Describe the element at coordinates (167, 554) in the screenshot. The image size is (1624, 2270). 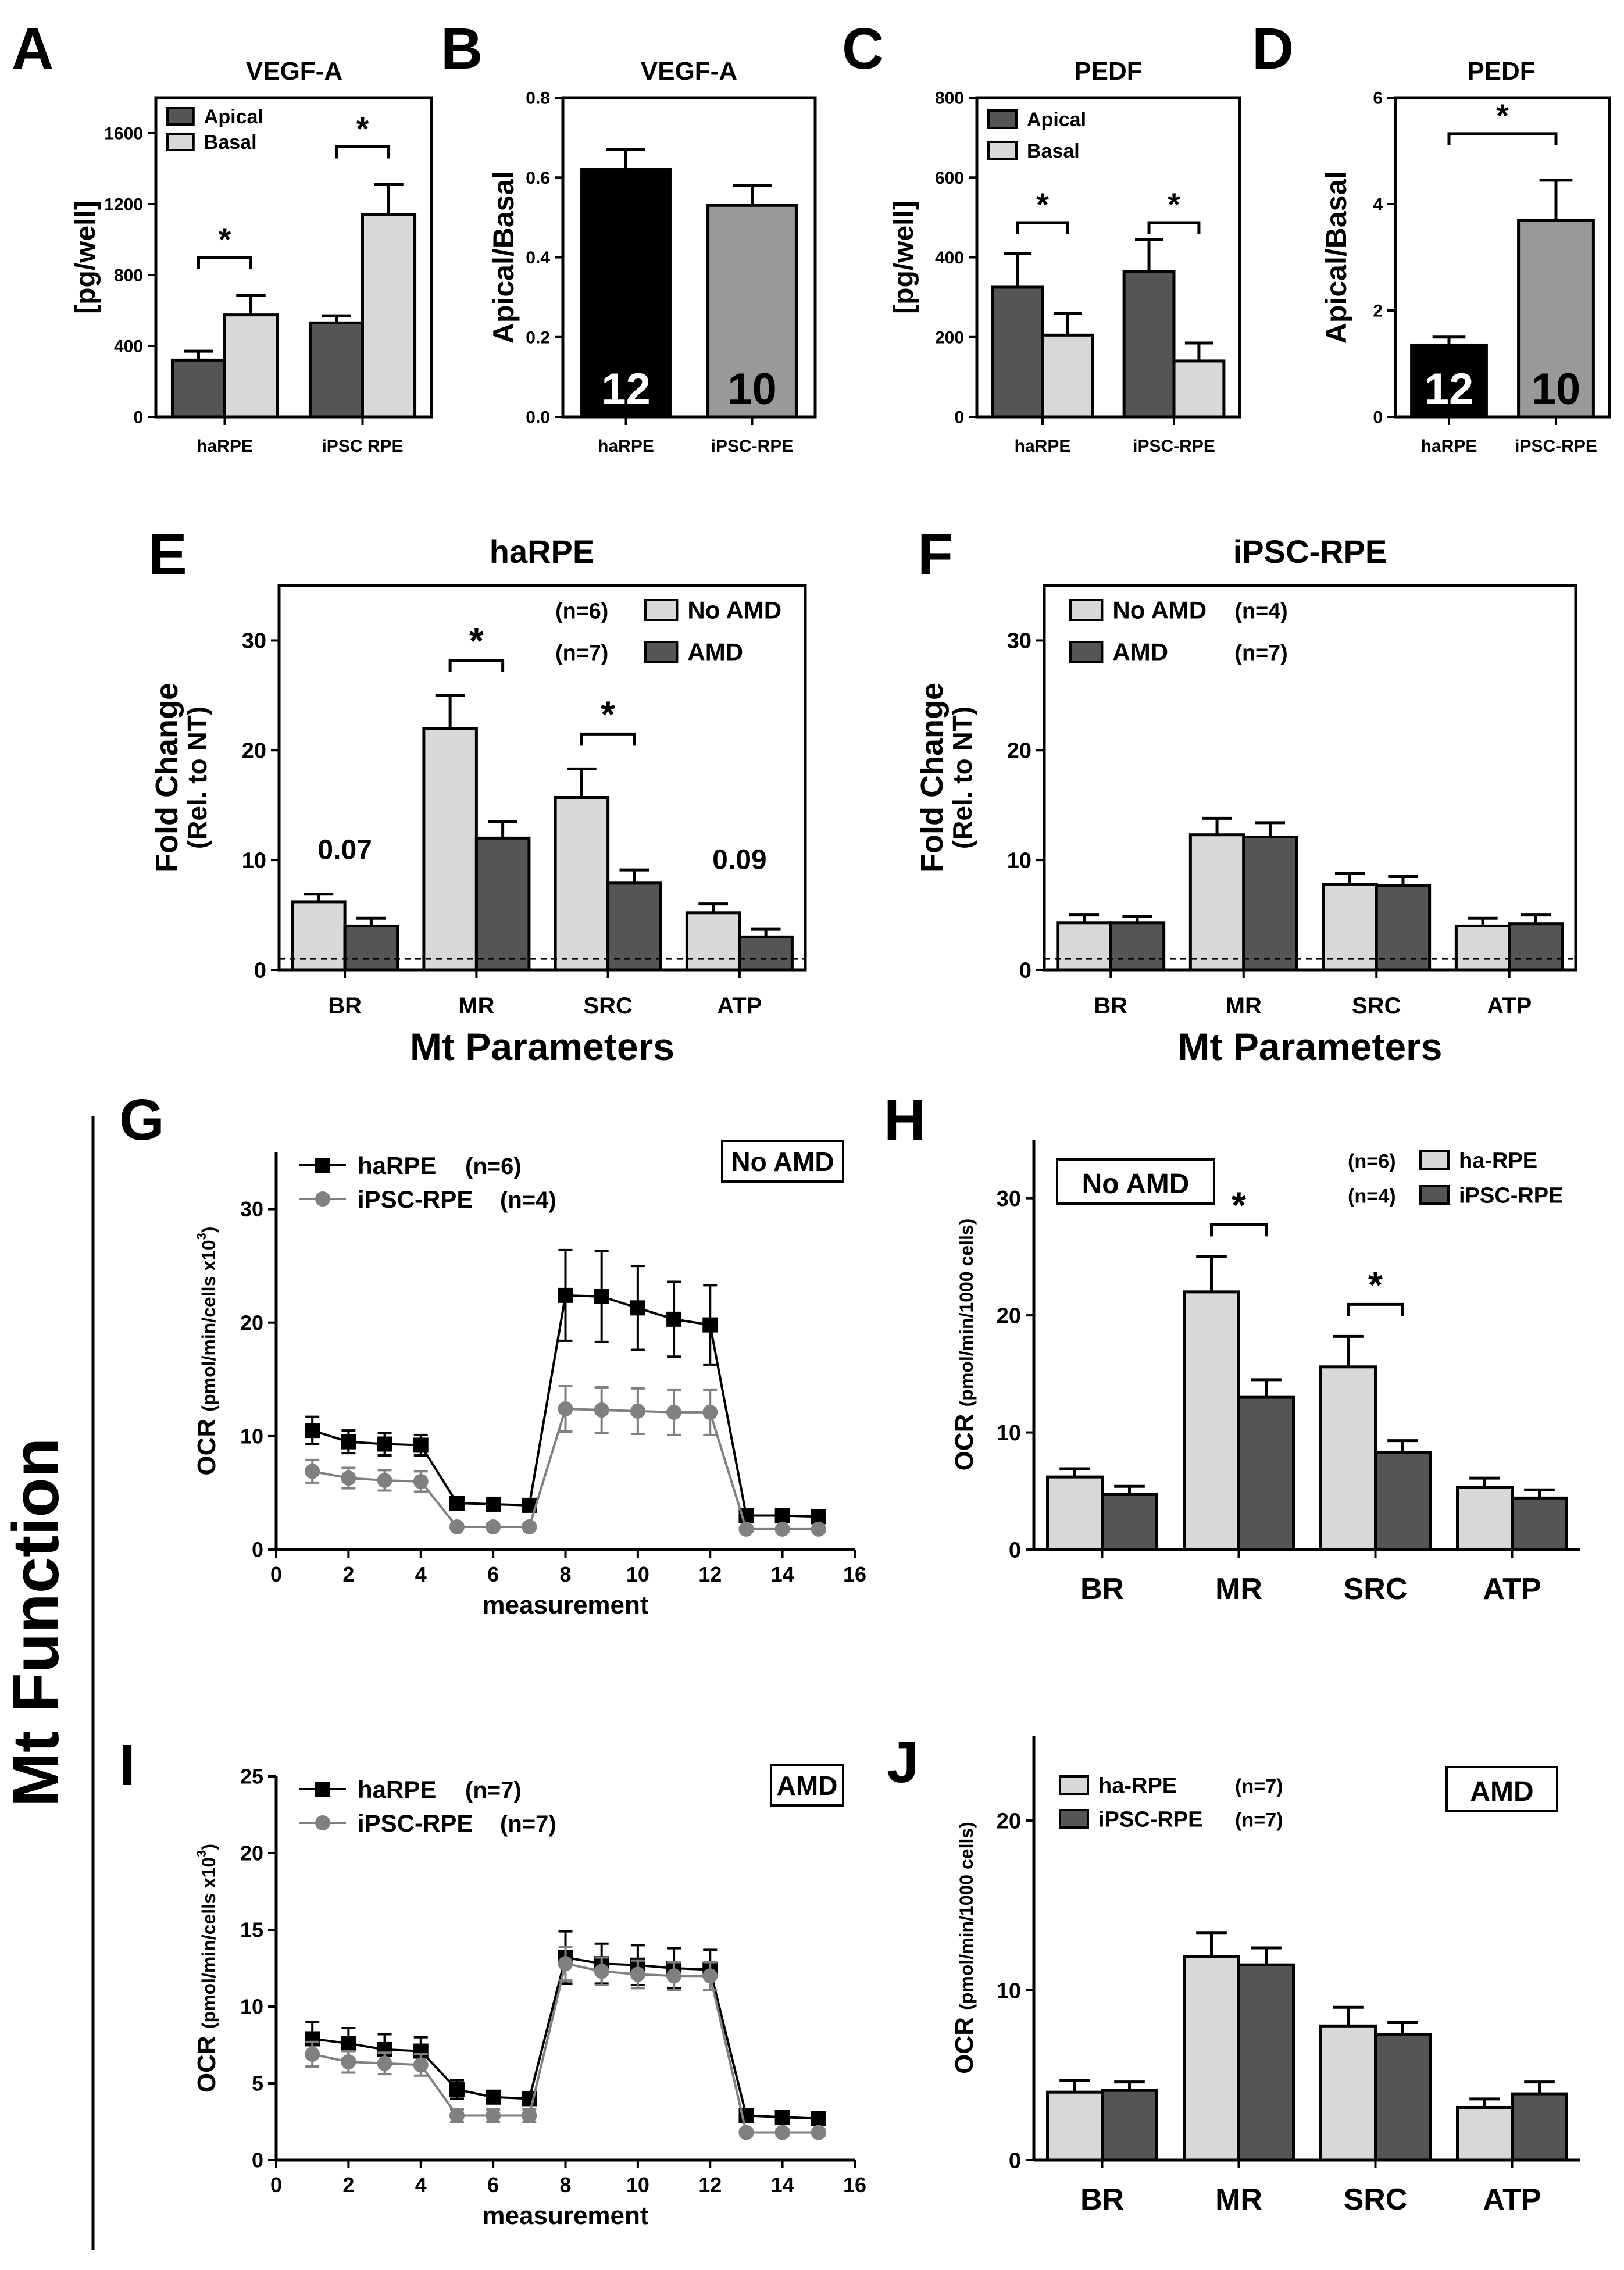
I see `panel-letter: E` at that location.